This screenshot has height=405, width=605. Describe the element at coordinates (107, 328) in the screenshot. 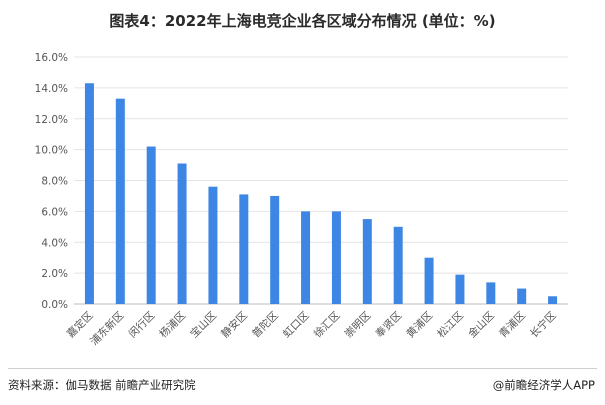

I see `x-tick-label: 浦东新区` at that location.